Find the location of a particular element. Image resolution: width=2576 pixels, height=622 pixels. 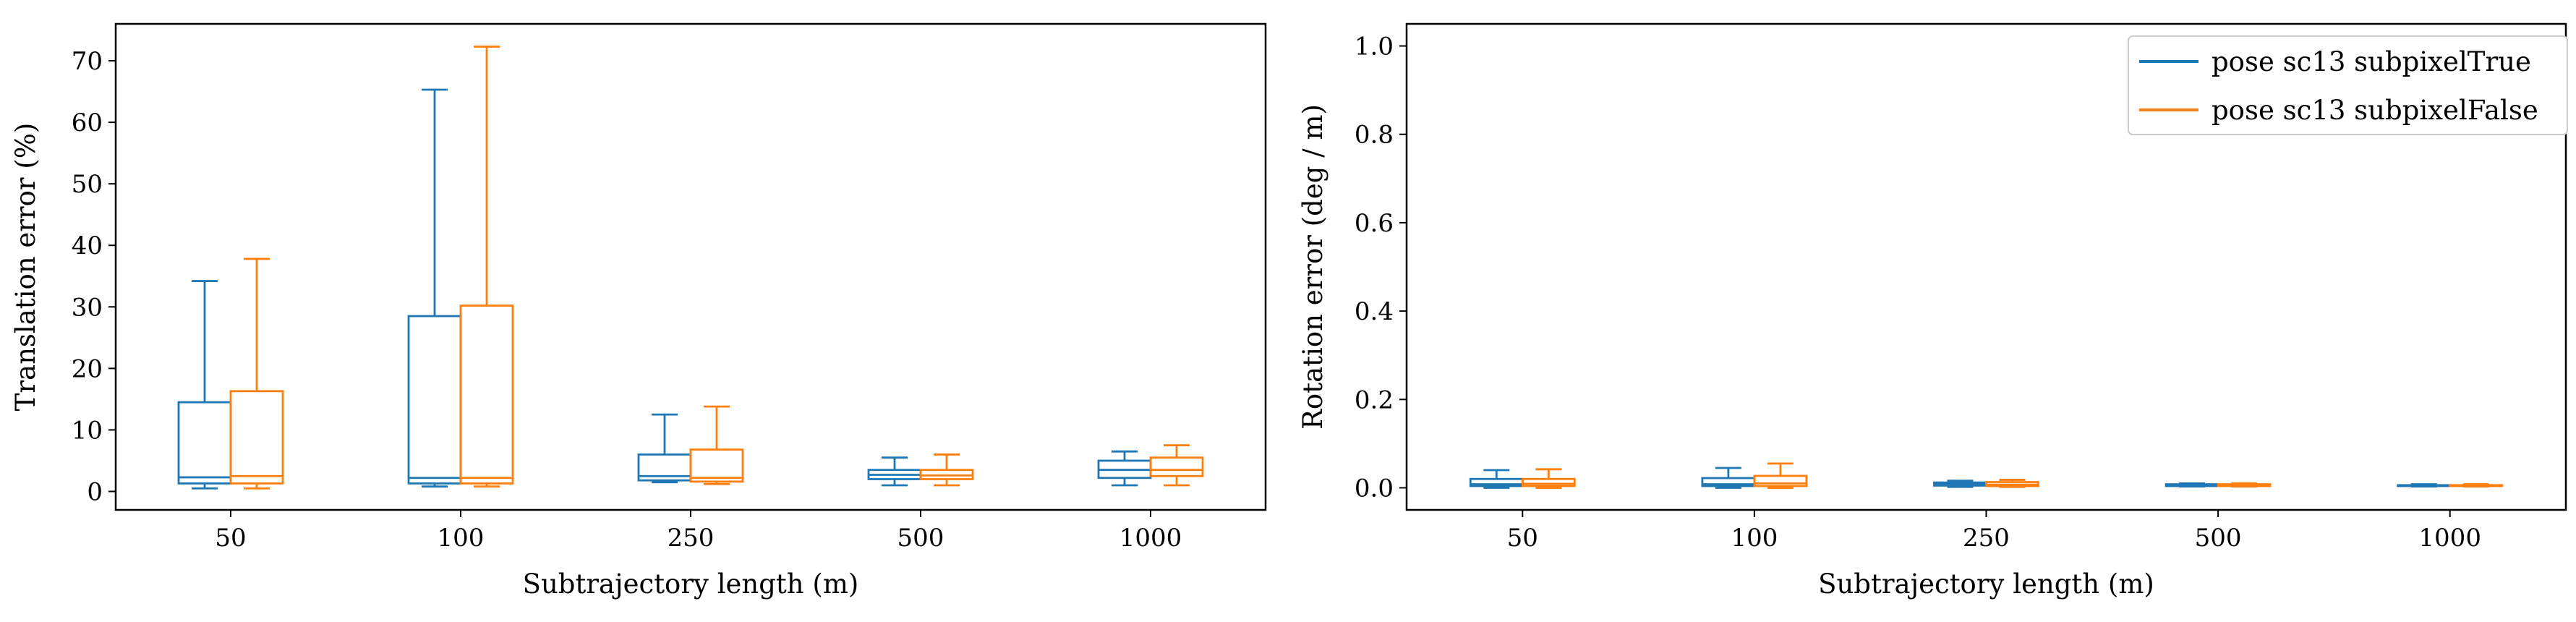

x-axis-label-rotation: Subtrajectory length (m) is located at coordinates (1986, 584).